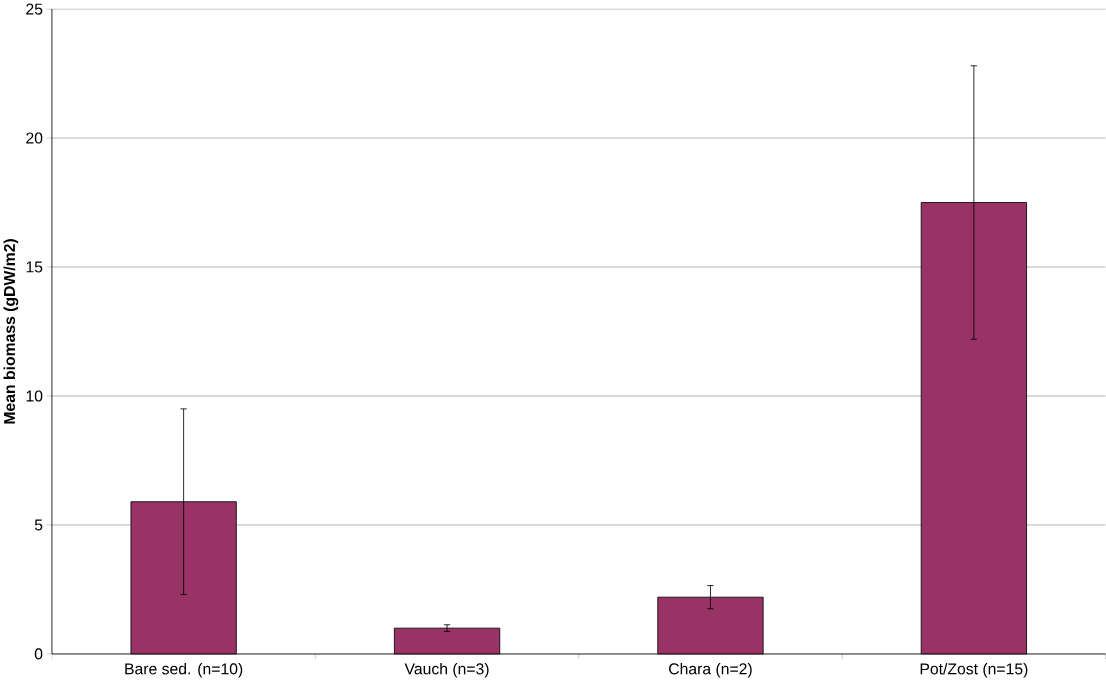  What do you see at coordinates (446, 670) in the screenshot?
I see `x-tick-label: Vauch (n=3)` at bounding box center [446, 670].